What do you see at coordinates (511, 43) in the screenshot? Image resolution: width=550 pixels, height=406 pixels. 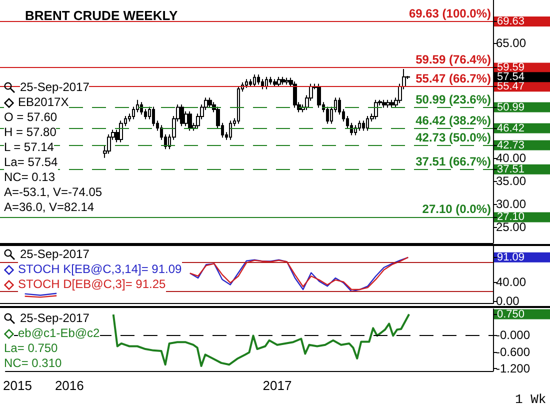 I see `y-tick-label: 65.00` at bounding box center [511, 43].